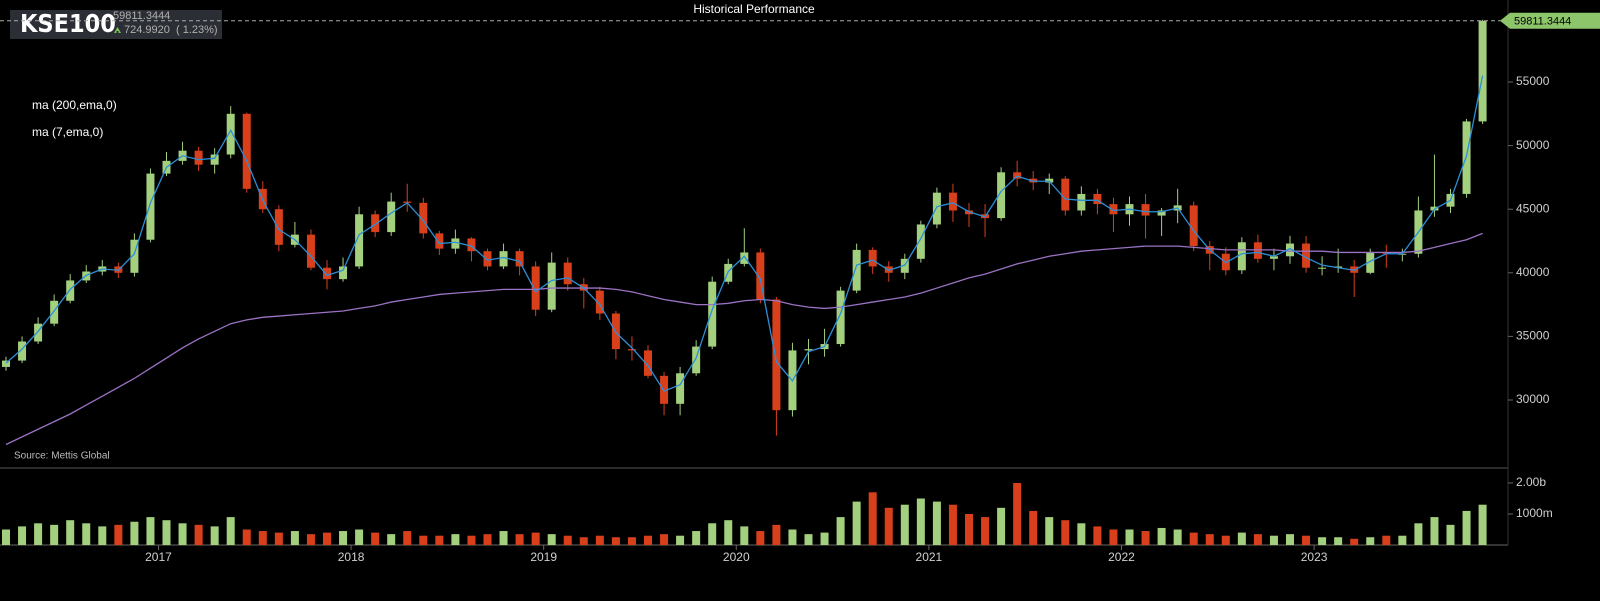 This screenshot has width=1600, height=601. What do you see at coordinates (1533, 399) in the screenshot?
I see `y-tick-label: 30000` at bounding box center [1533, 399].